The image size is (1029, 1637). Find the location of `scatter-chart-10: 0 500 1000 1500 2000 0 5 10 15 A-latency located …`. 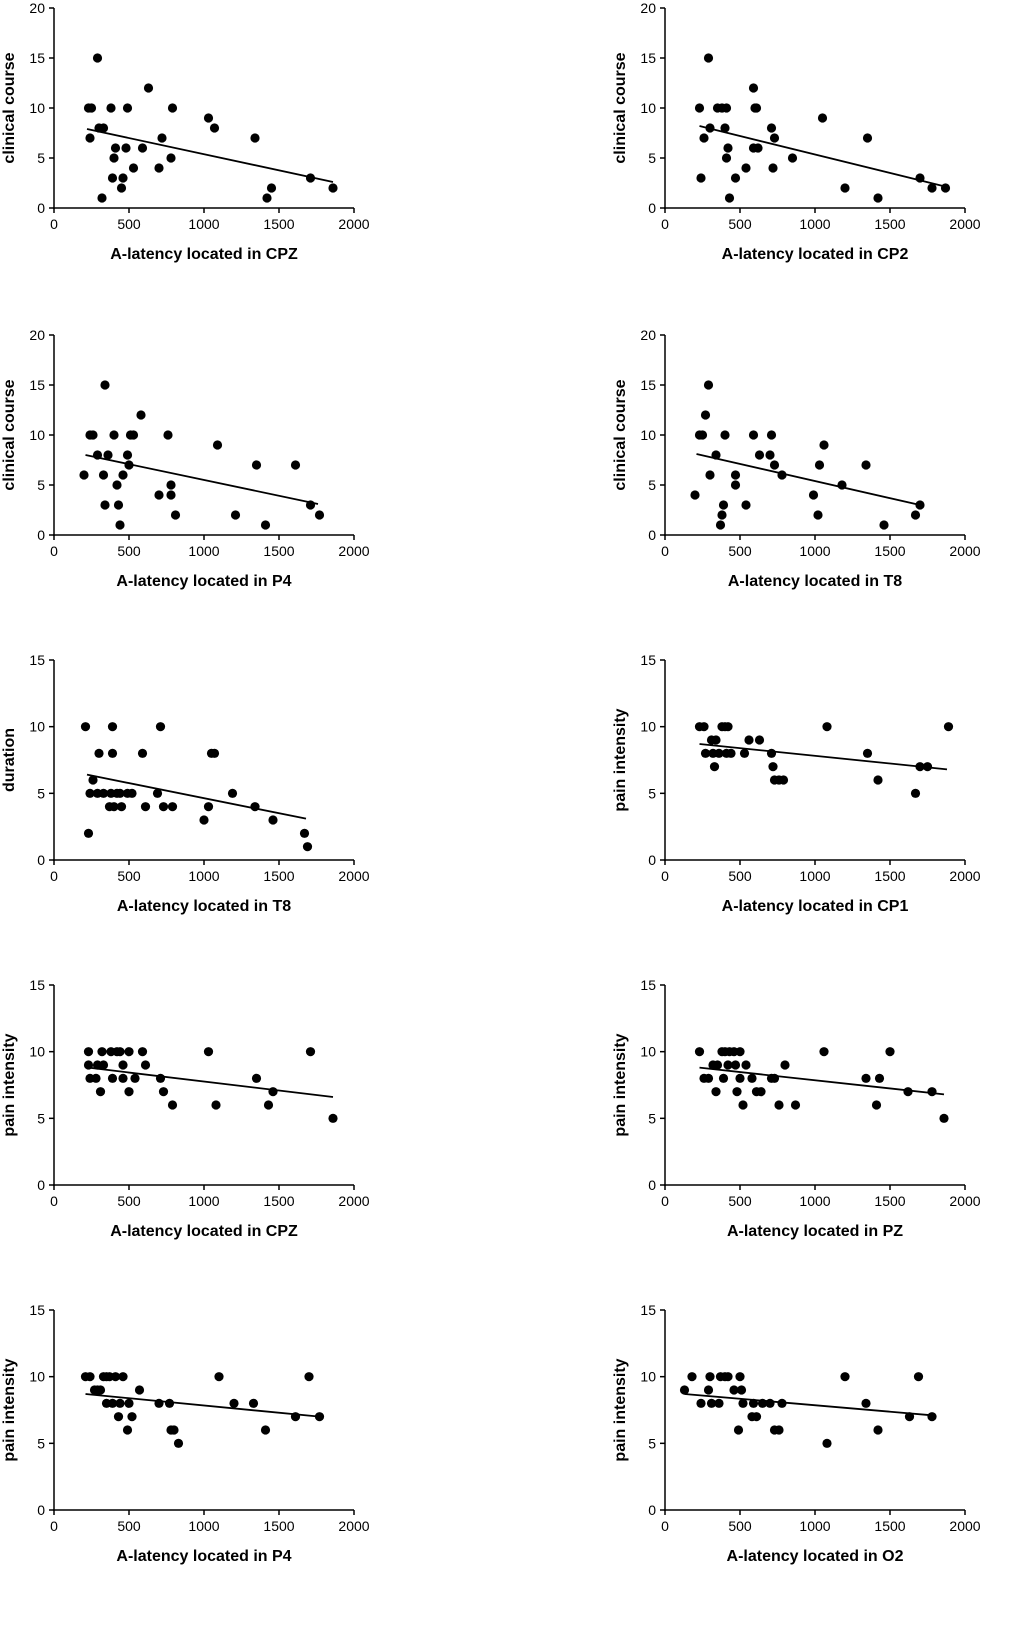

scatter-chart-10: 0 500 1000 1500 2000 0 5 10 15 A-latency located … is located at coordinates (796, 1433).